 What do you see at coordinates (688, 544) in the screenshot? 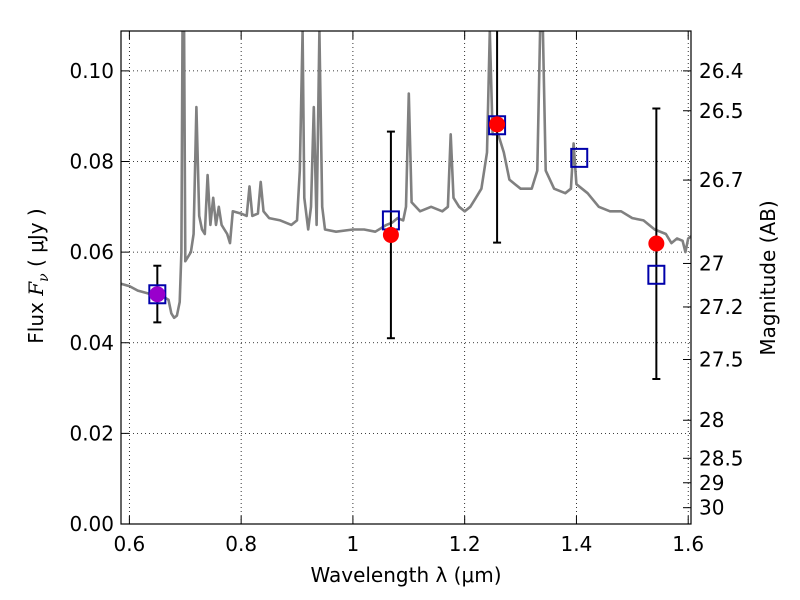
I see `x-tick-label: 1.6` at bounding box center [688, 544].